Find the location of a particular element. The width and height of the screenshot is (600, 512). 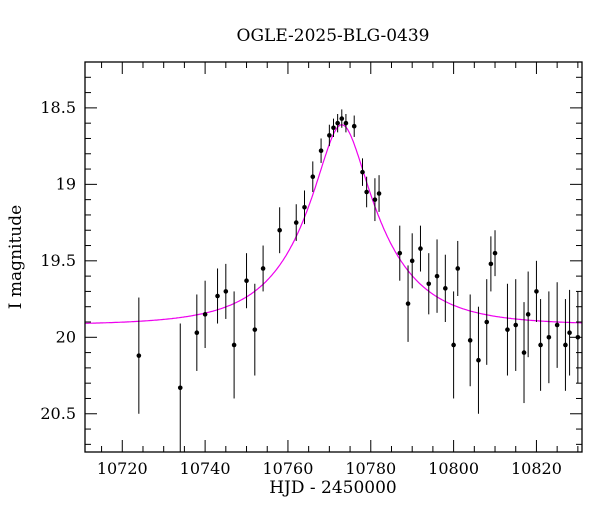

x-tick-label: 10800 is located at coordinates (453, 468).